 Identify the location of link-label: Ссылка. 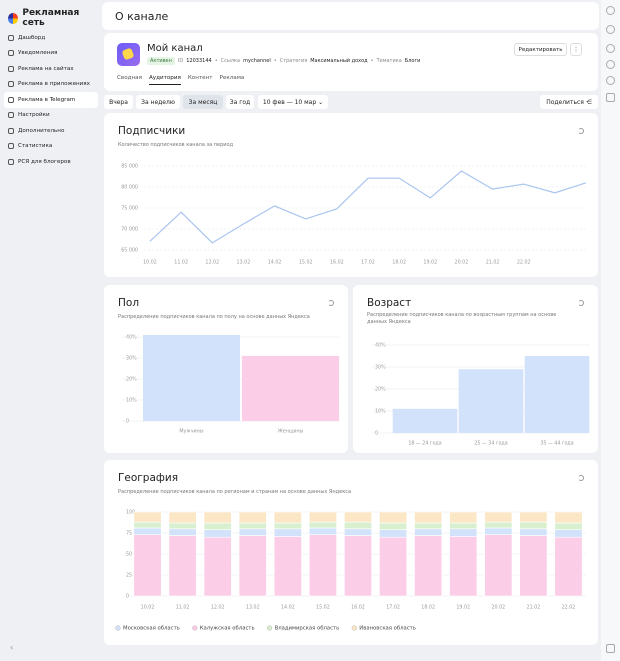
(230, 61).